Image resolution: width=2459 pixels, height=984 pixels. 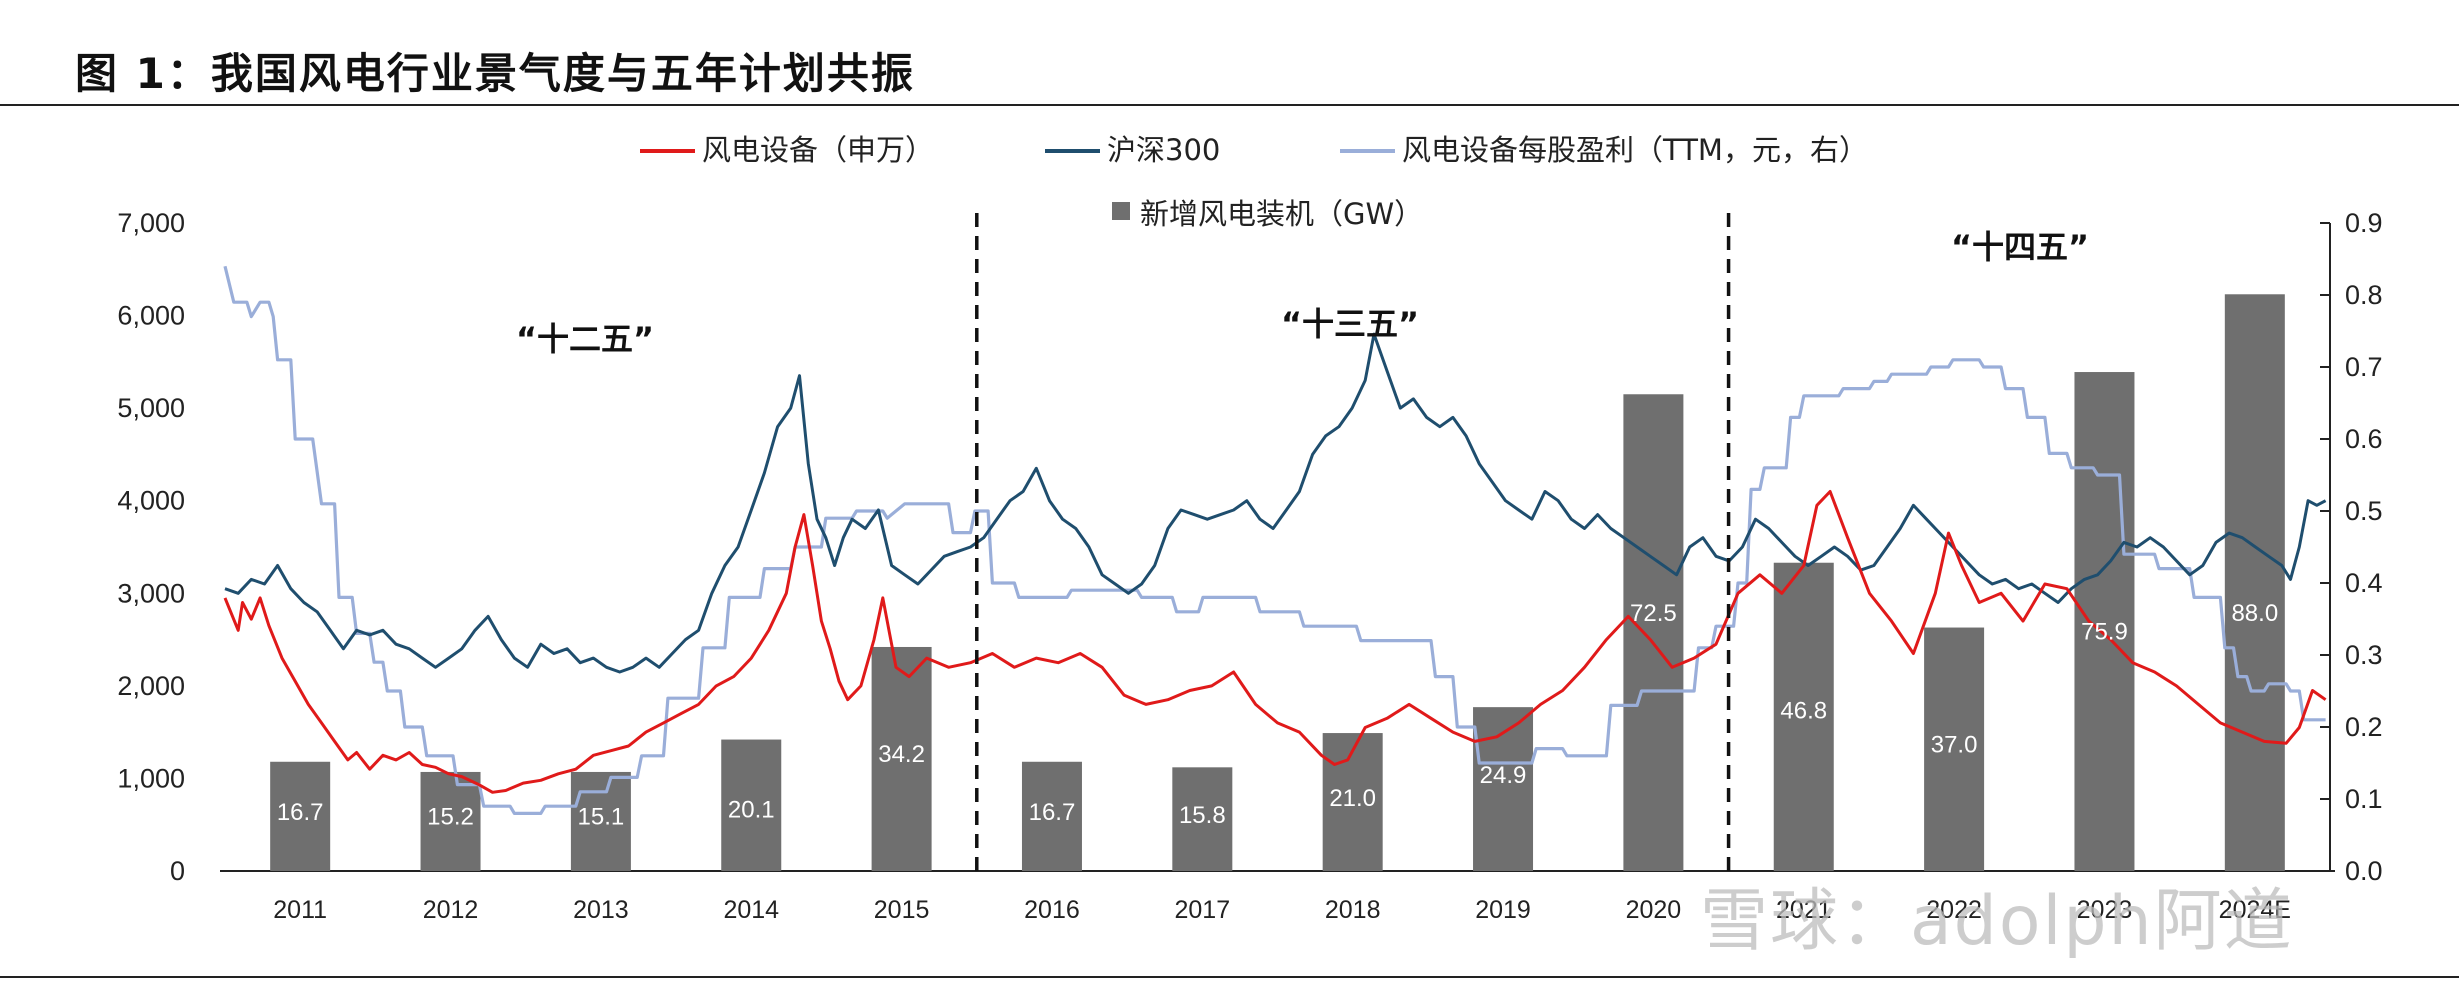 What do you see at coordinates (2364, 223) in the screenshot?
I see `right-tick-label: 0.9` at bounding box center [2364, 223].